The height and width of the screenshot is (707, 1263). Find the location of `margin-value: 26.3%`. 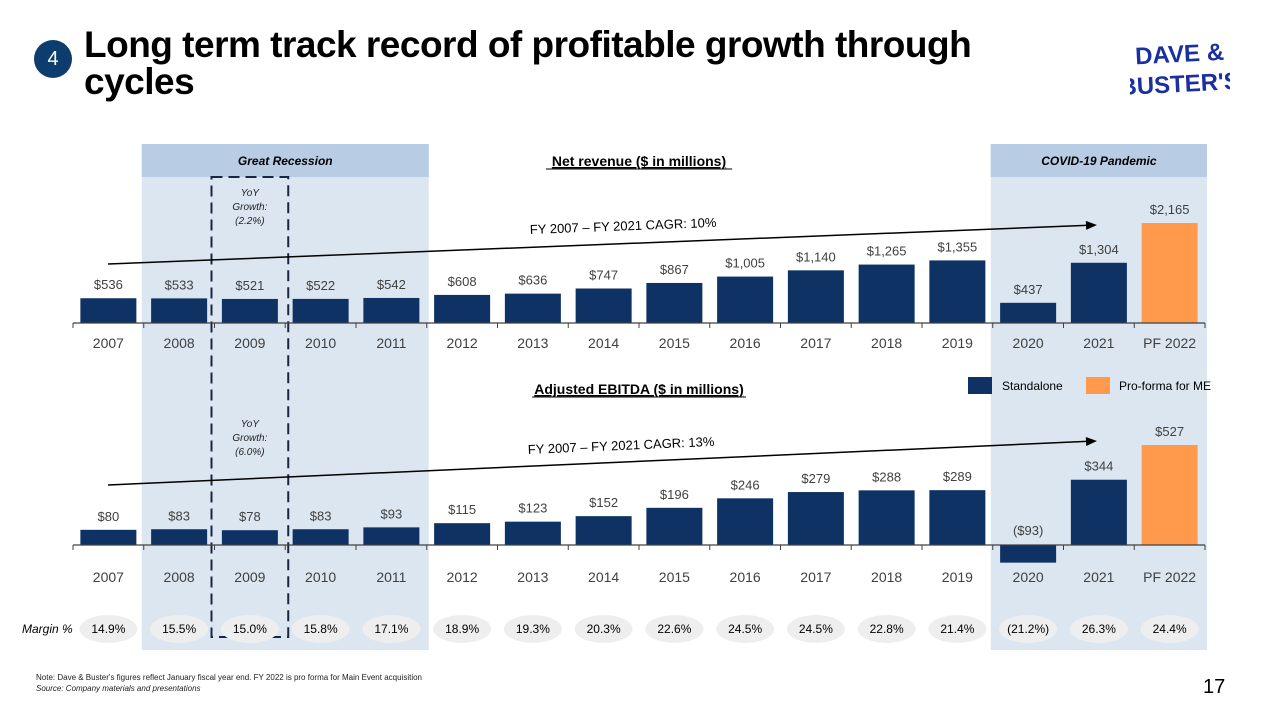

margin-value: 26.3% is located at coordinates (1099, 629).